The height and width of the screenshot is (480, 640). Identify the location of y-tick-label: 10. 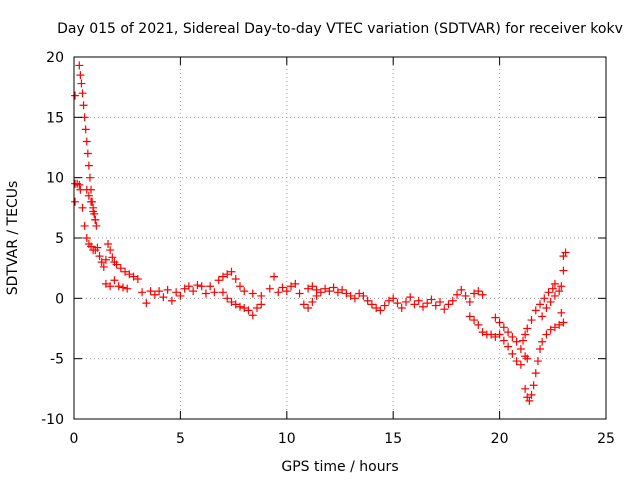
(55, 179).